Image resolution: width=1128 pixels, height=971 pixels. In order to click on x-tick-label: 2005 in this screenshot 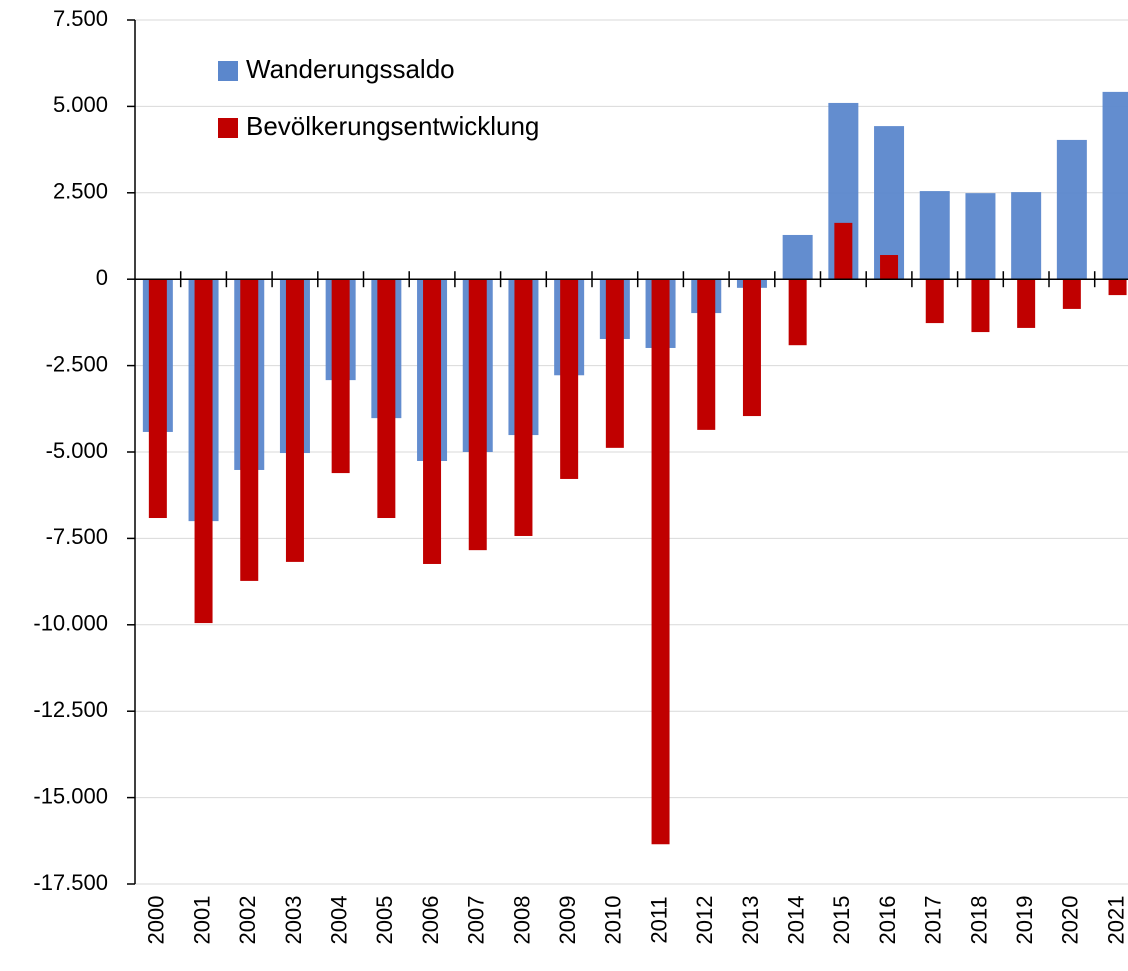, I will do `click(384, 920)`.